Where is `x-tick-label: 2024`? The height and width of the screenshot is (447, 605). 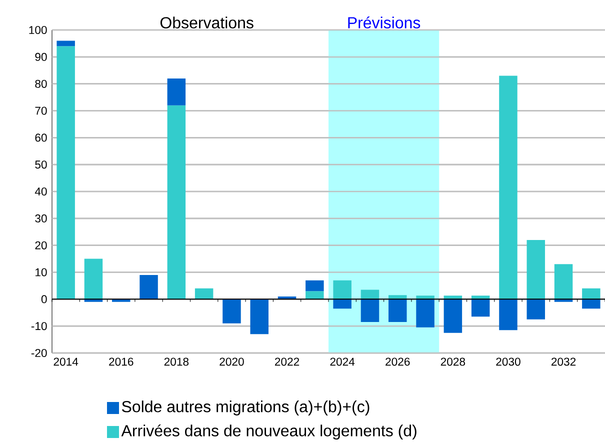
x-tick-label: 2024 is located at coordinates (342, 362).